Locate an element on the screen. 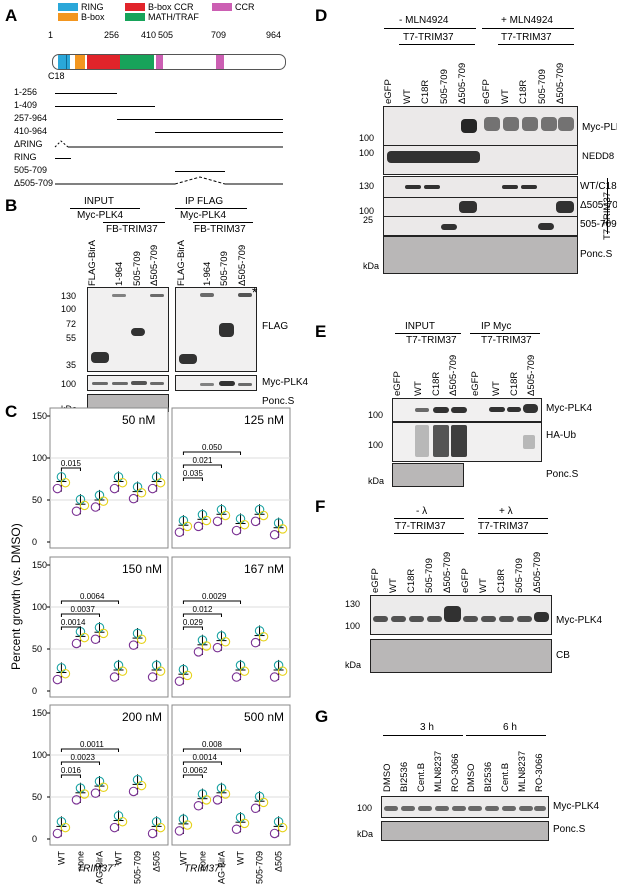 Image resolution: width=617 pixels, height=884 pixels. c-ytick: 0 is located at coordinates (34, 839).